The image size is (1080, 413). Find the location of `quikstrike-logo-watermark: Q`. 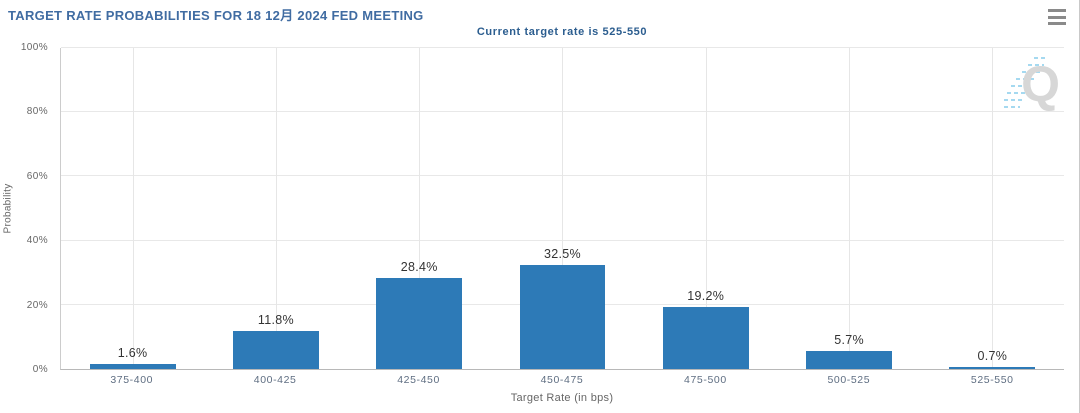

quikstrike-logo-watermark: Q is located at coordinates (1033, 87).